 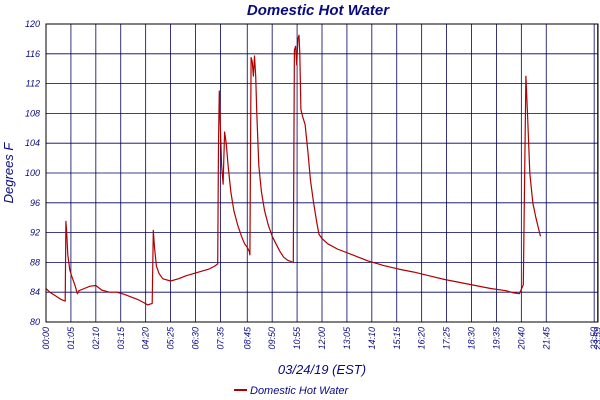 I want to click on x-tick-label: 09:50, so click(x=272, y=338).